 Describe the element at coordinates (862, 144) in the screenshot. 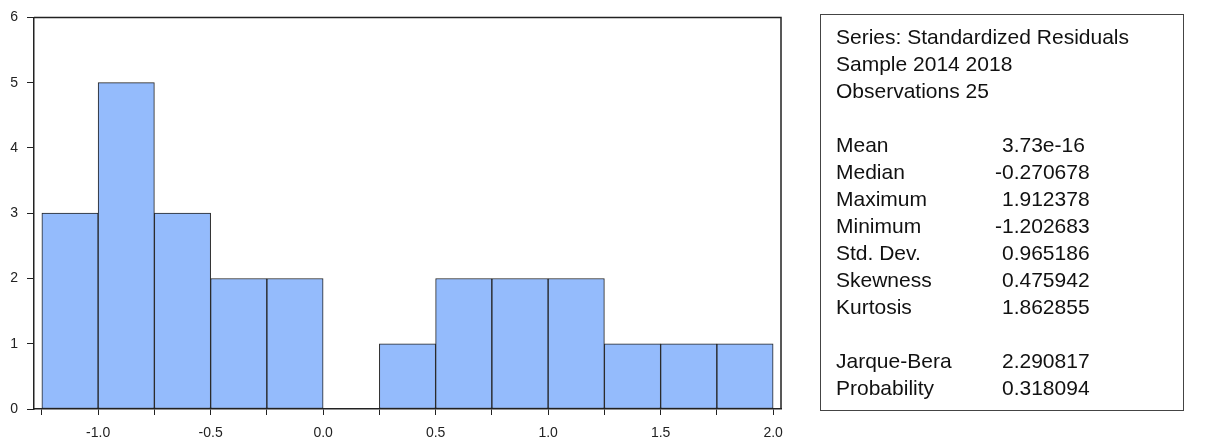

I see `category-label: Mean` at that location.